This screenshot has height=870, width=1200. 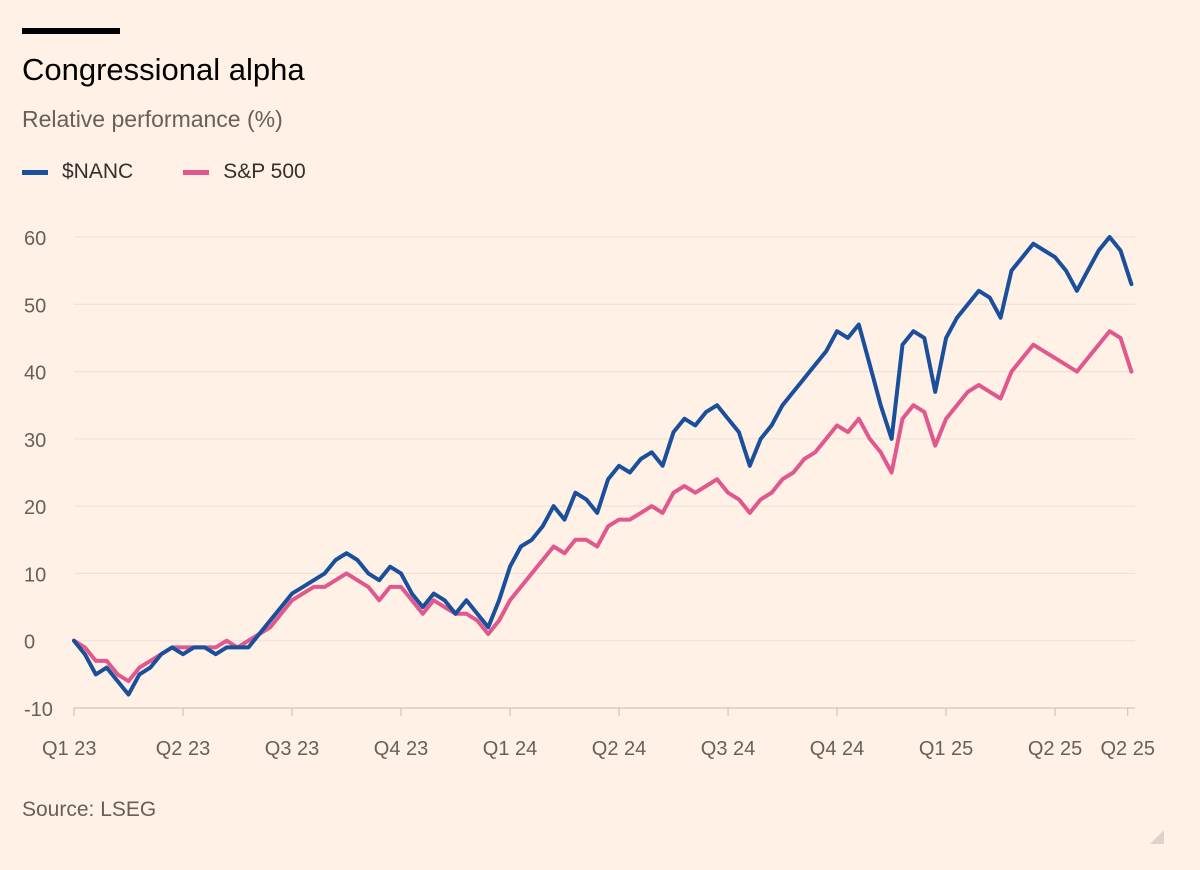 I want to click on y-tick-label: 30, so click(x=35, y=441).